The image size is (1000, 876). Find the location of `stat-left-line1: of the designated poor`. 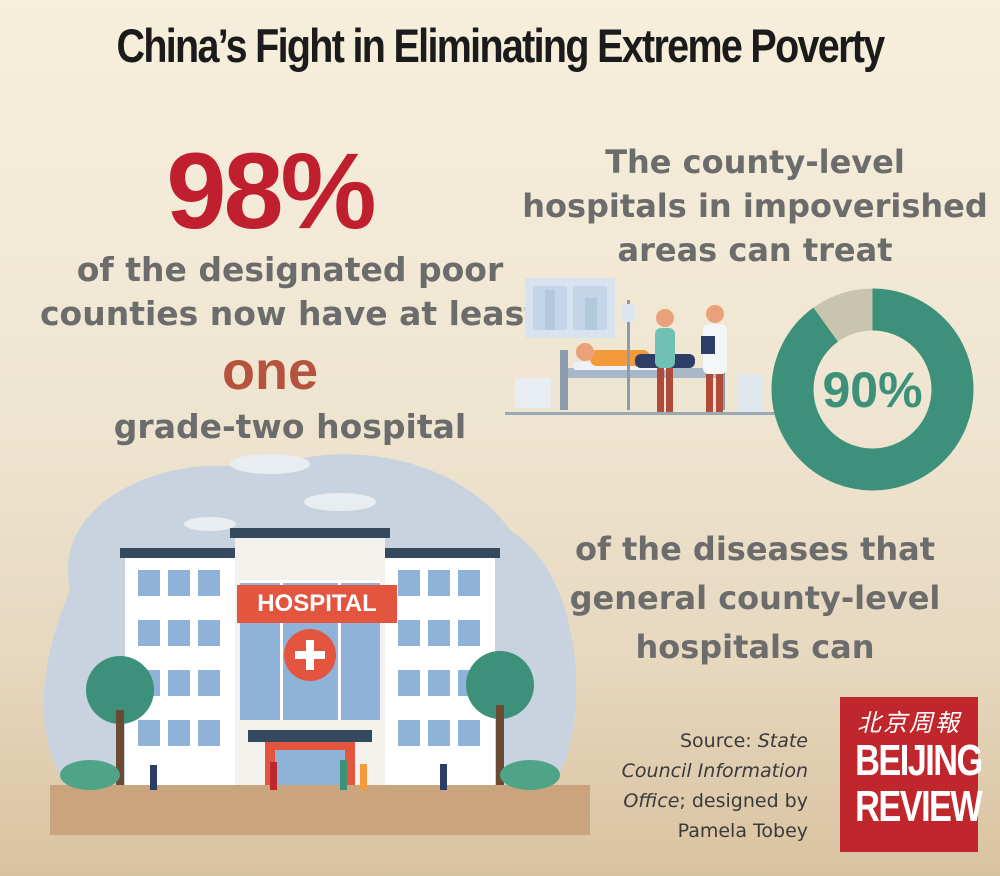

stat-left-line1: of the designated poor is located at coordinates (290, 269).